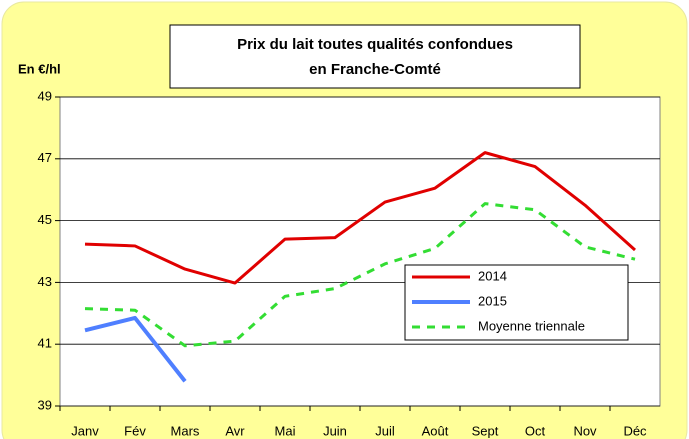 Image resolution: width=689 pixels, height=439 pixels. Describe the element at coordinates (485, 430) in the screenshot. I see `x-tick-label: Sept` at that location.